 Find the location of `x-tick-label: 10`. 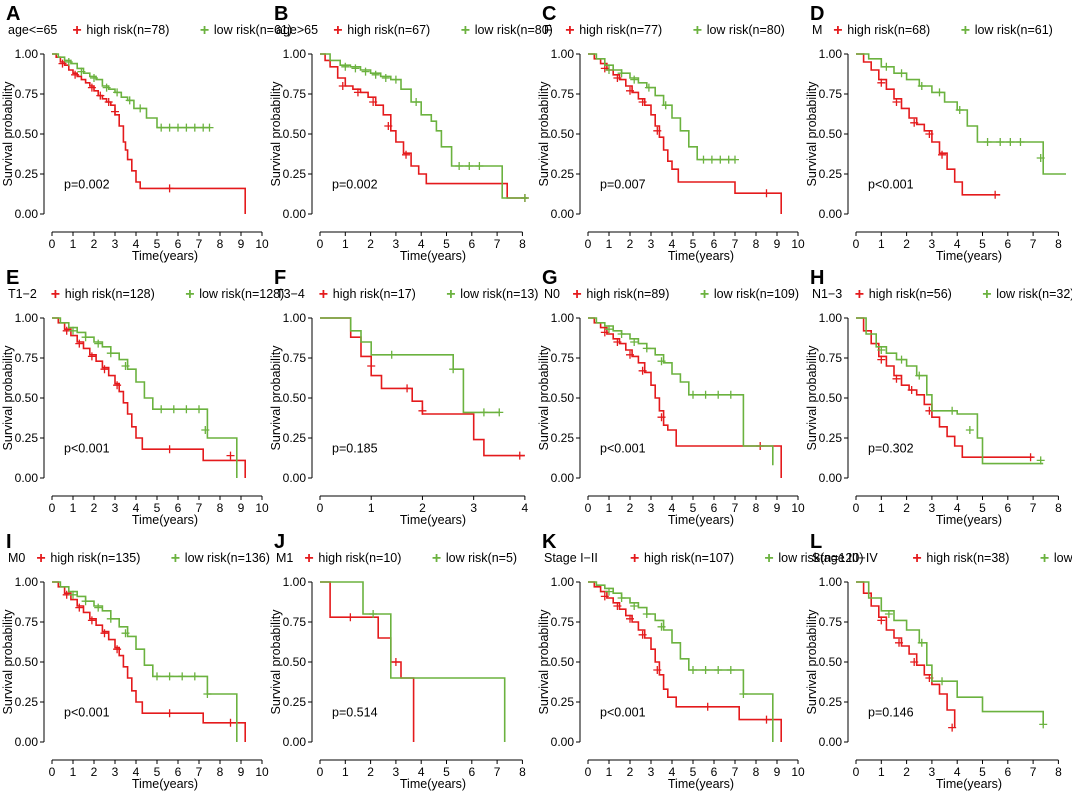

x-tick-label: 10 is located at coordinates (262, 244).